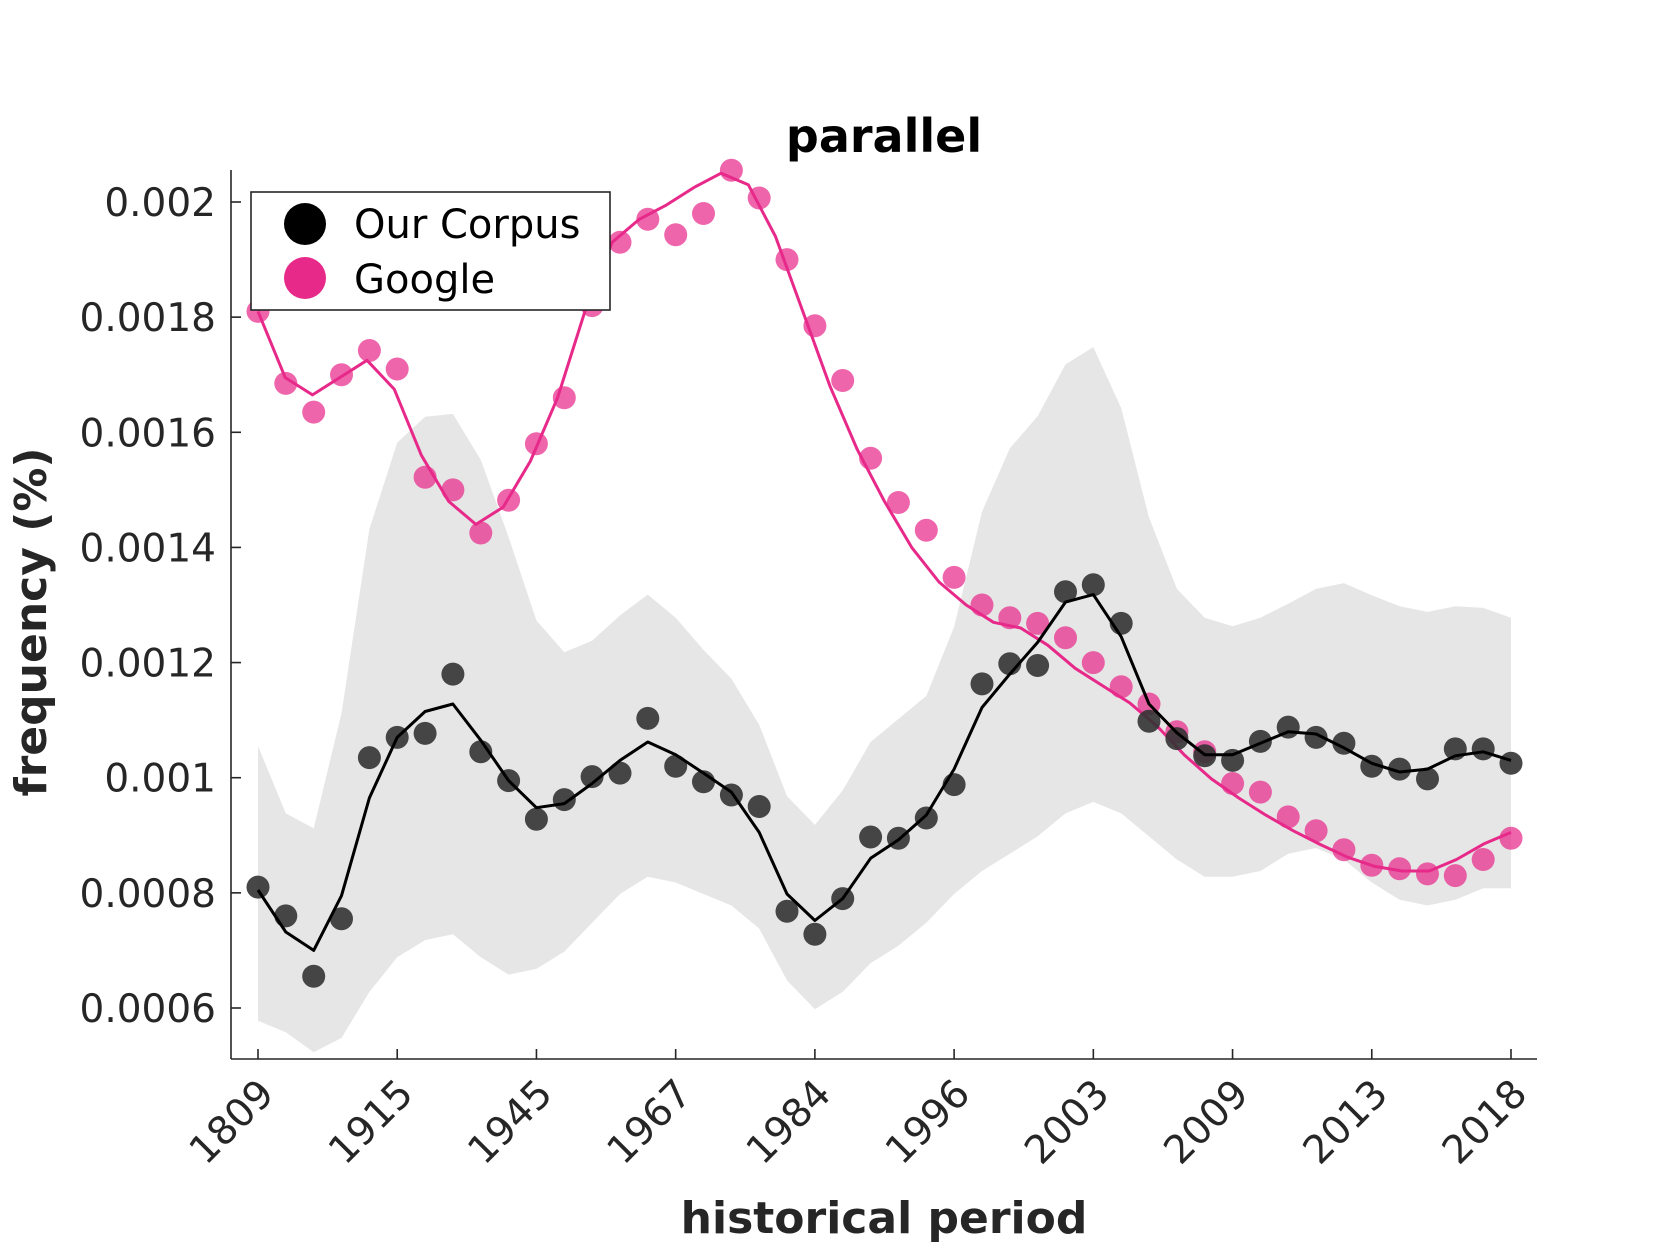  What do you see at coordinates (160, 203) in the screenshot?
I see `y-tick-label: 0.002` at bounding box center [160, 203].